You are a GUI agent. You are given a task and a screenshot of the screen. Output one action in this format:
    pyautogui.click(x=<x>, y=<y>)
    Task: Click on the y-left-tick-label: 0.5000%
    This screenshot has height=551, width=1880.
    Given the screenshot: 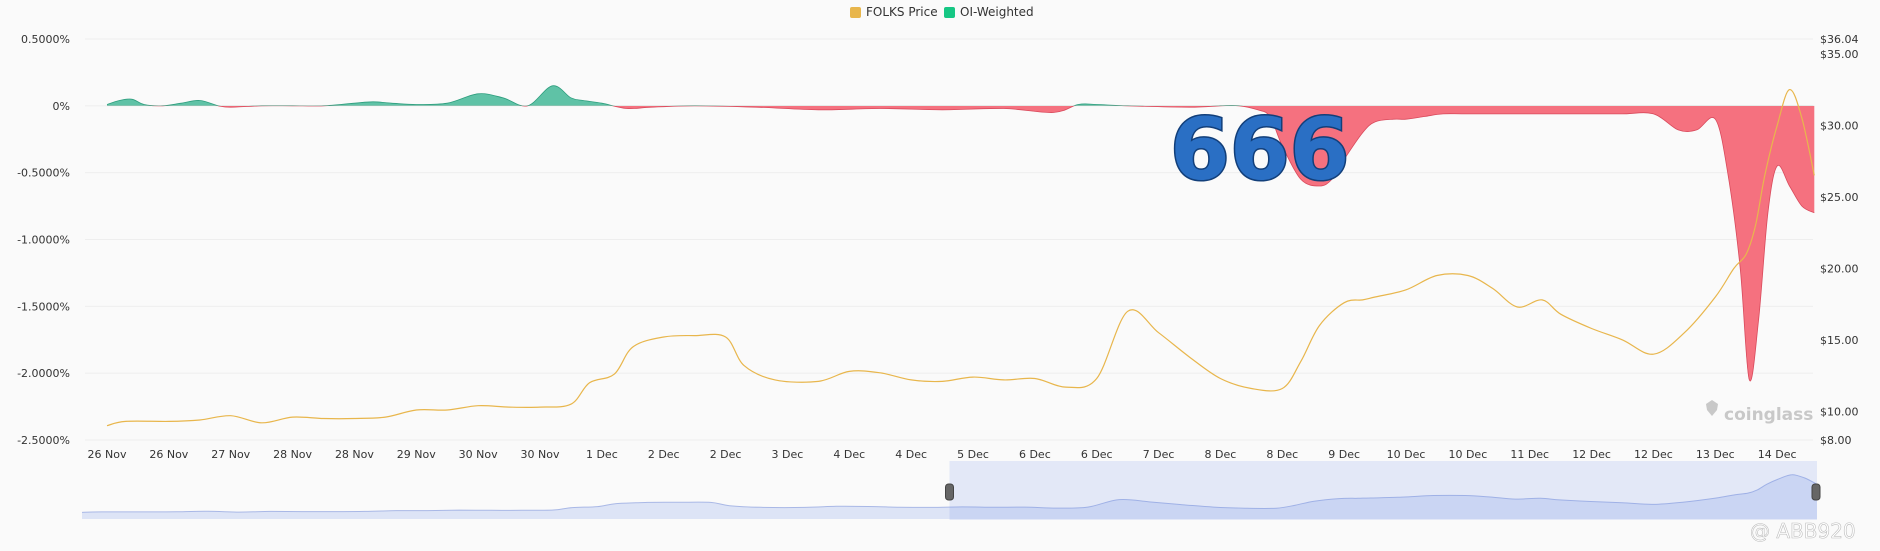 What is the action you would take?
    pyautogui.click(x=45, y=39)
    